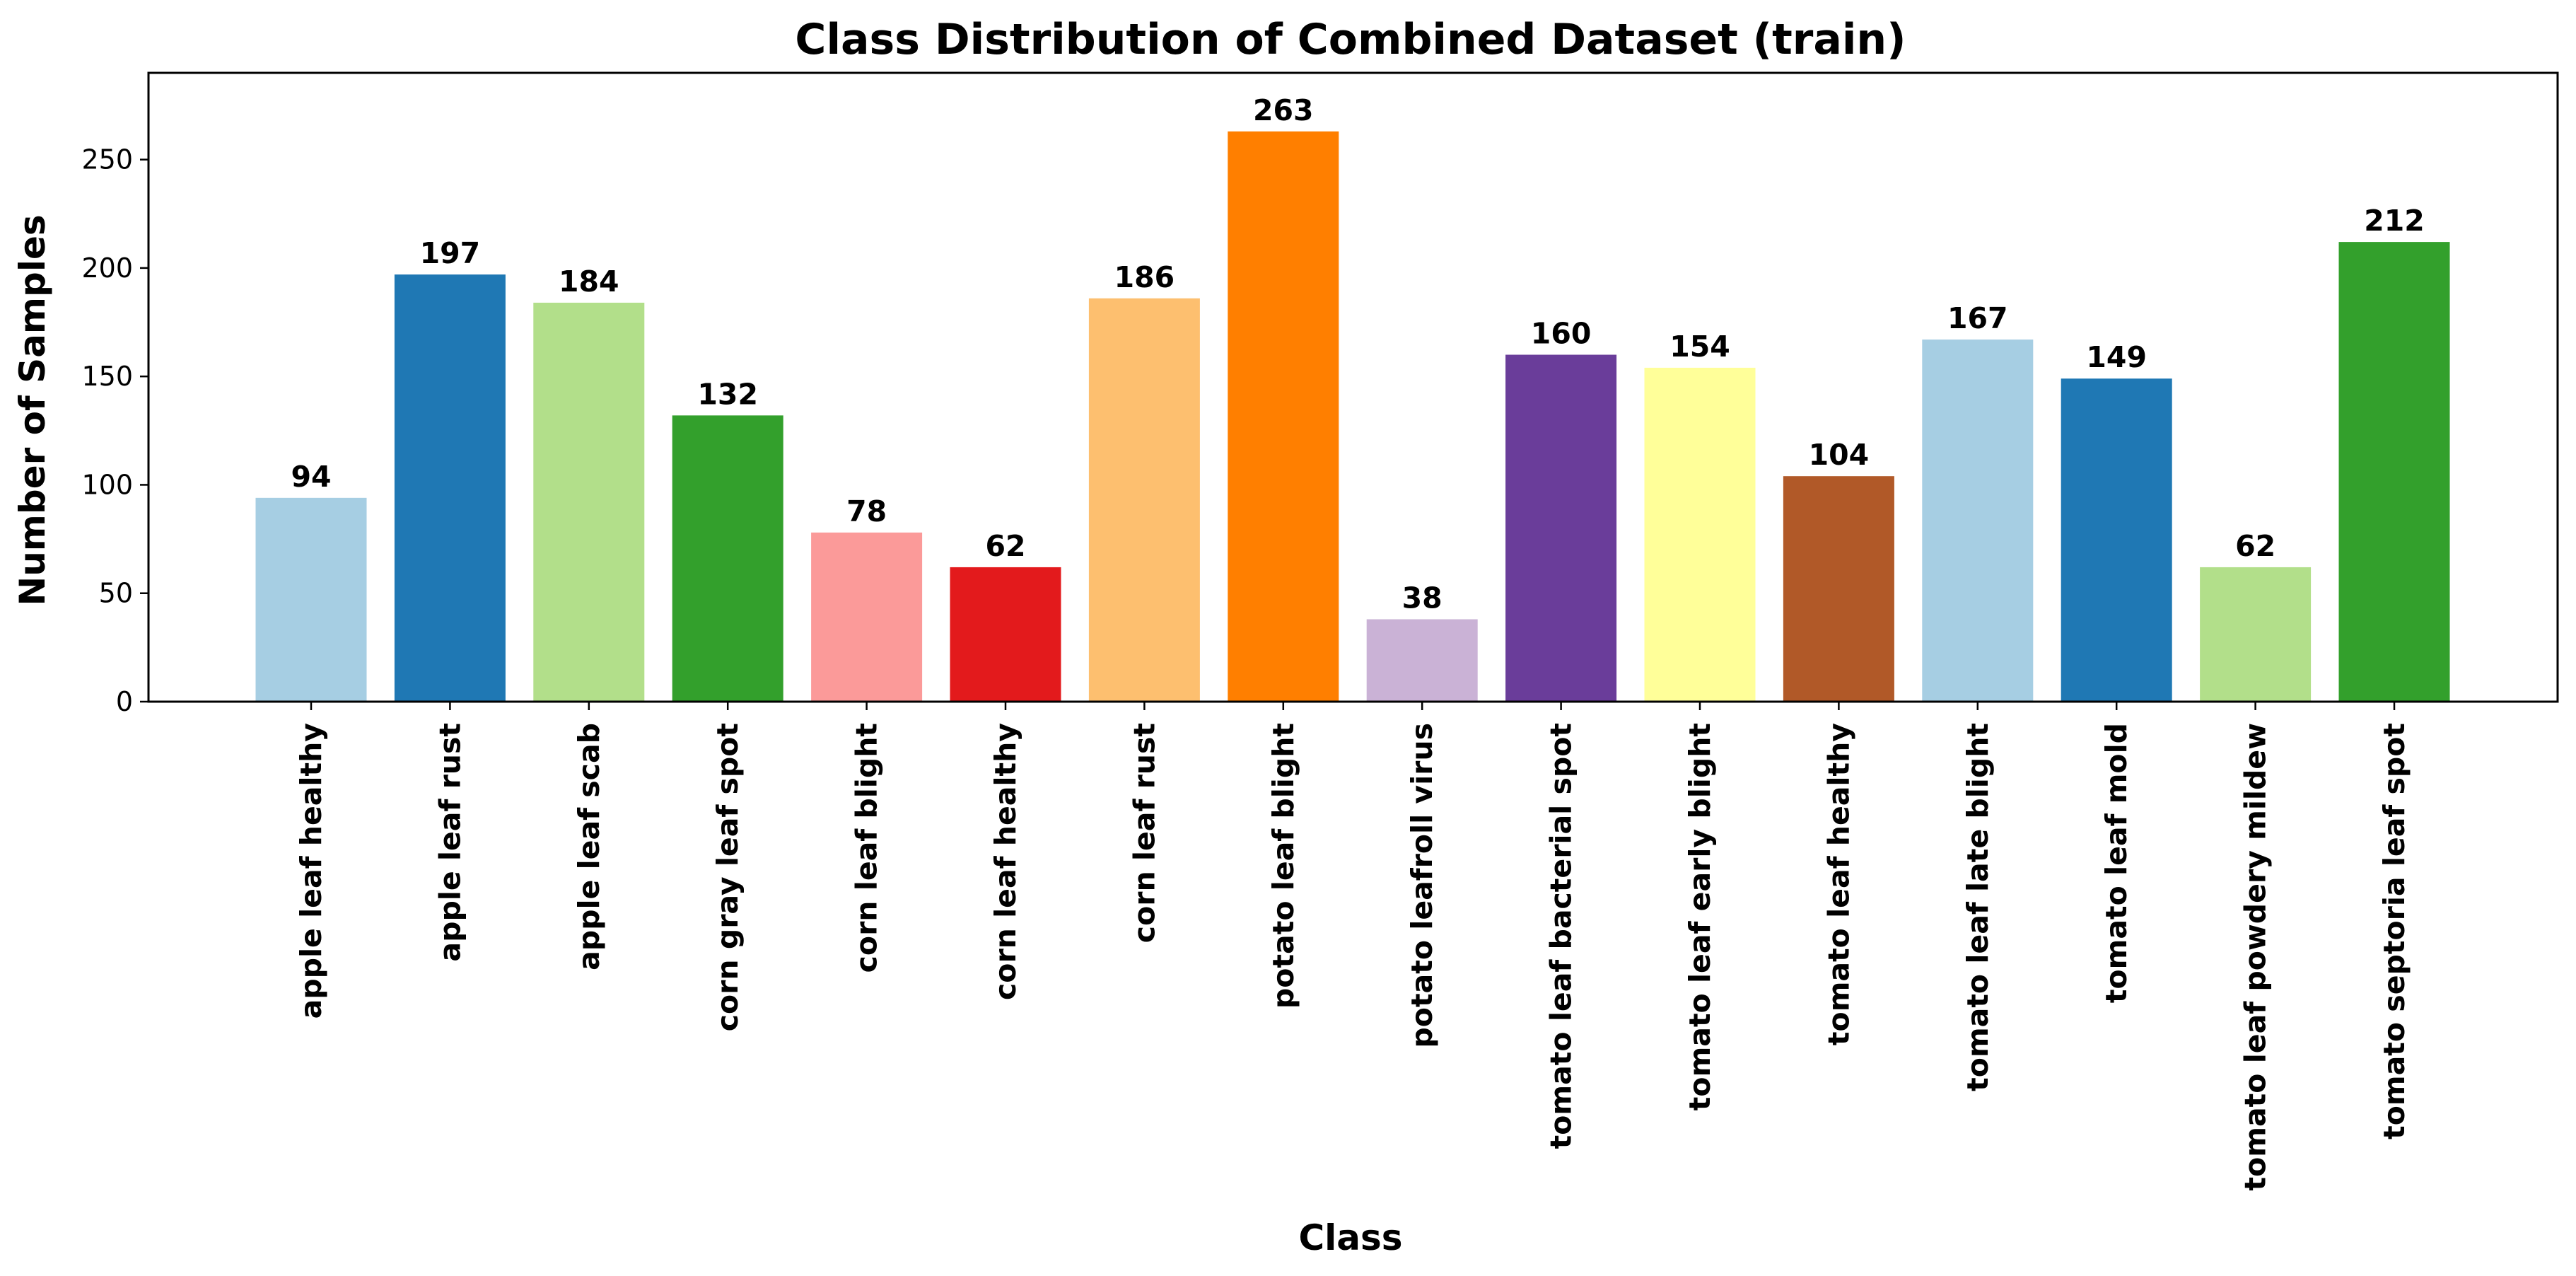 The image size is (2576, 1276). Describe the element at coordinates (107, 484) in the screenshot. I see `y-tick-label: 100` at that location.